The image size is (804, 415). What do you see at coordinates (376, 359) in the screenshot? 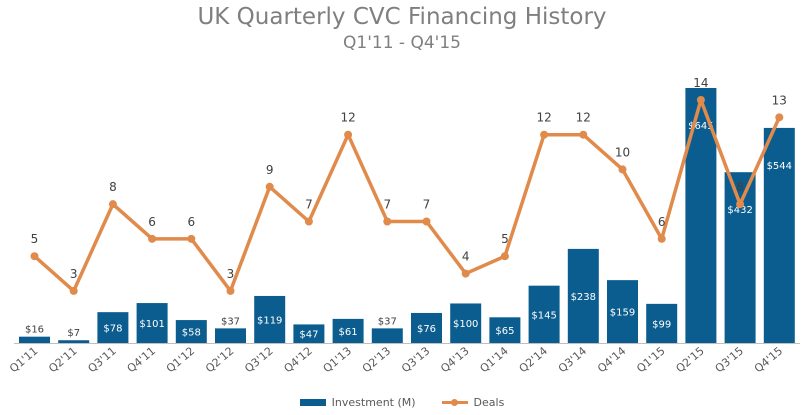
I see `x-tick-label: Q2'13` at bounding box center [376, 359].